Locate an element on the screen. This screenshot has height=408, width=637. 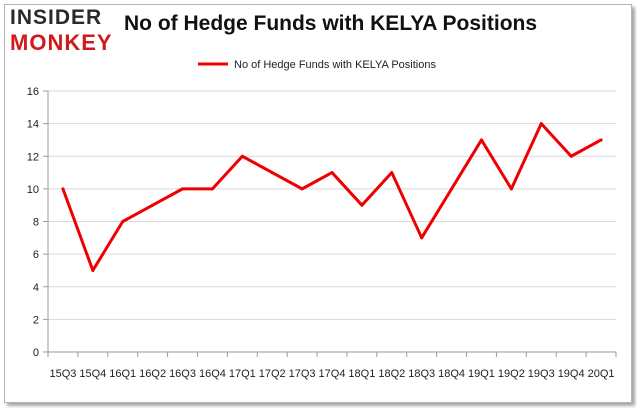
x-tick-label: 16Q3 is located at coordinates (182, 374).